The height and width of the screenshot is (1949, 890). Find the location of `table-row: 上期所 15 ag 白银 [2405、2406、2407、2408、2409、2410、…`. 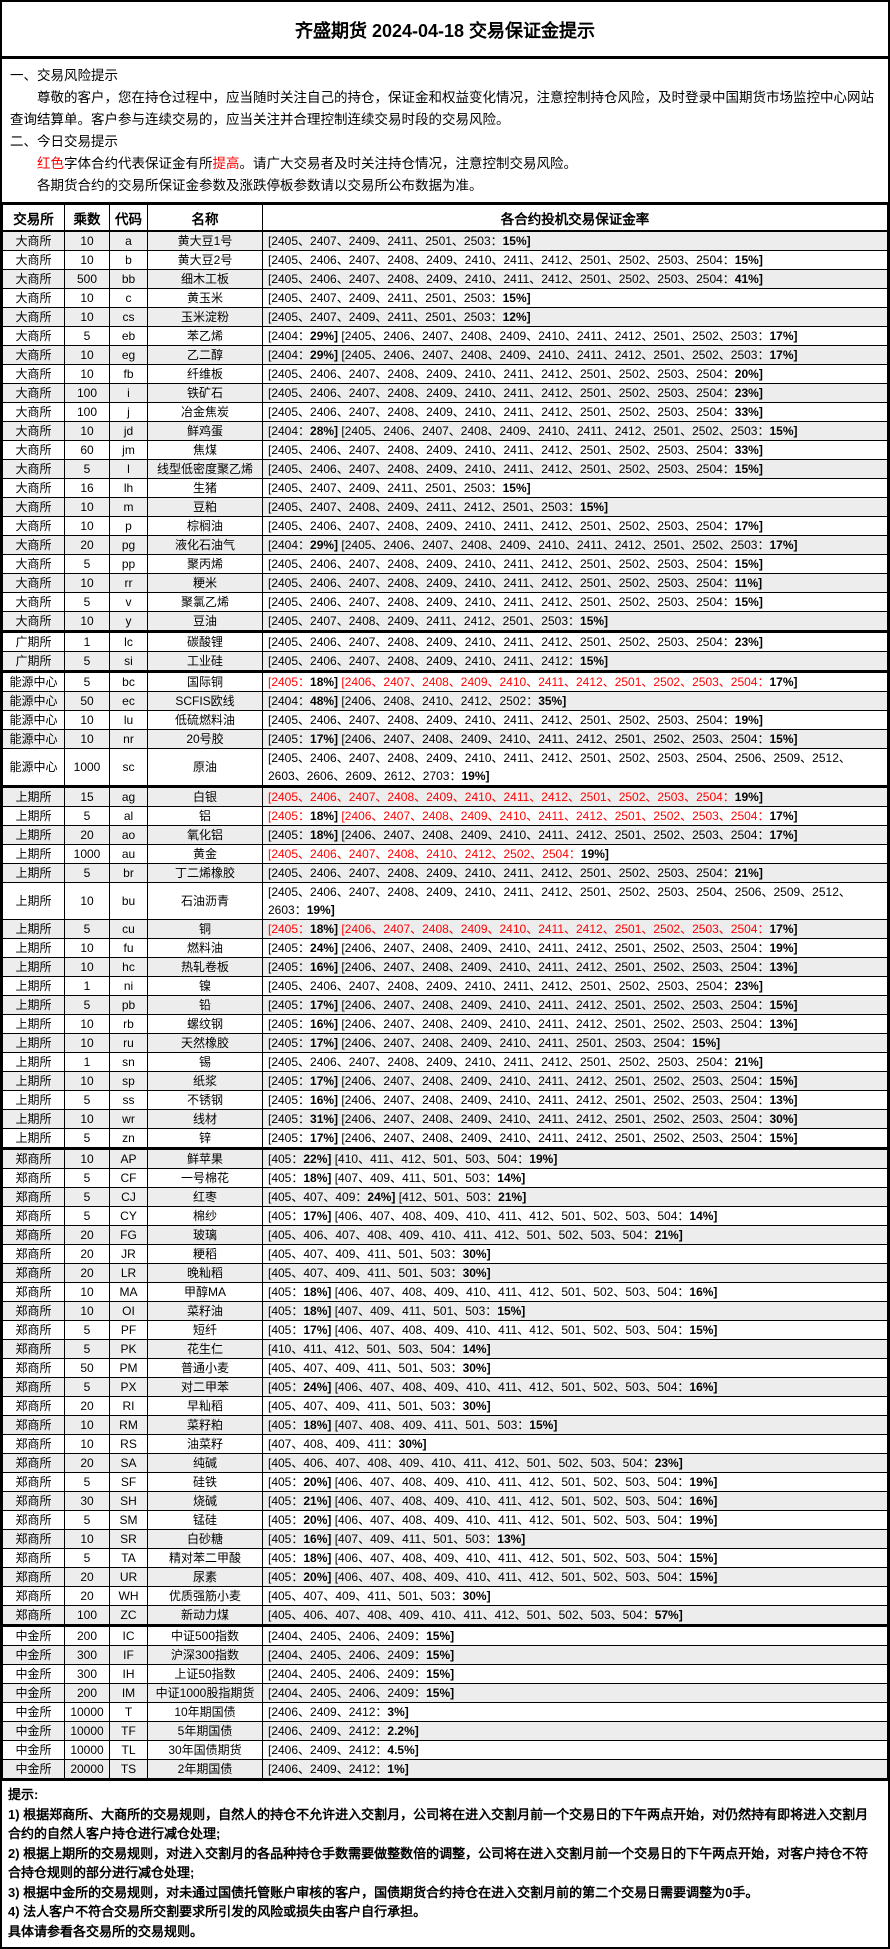

table-row: 上期所 15 ag 白银 [2405、2406、2407、2408、2409、2410、… is located at coordinates (445, 796).